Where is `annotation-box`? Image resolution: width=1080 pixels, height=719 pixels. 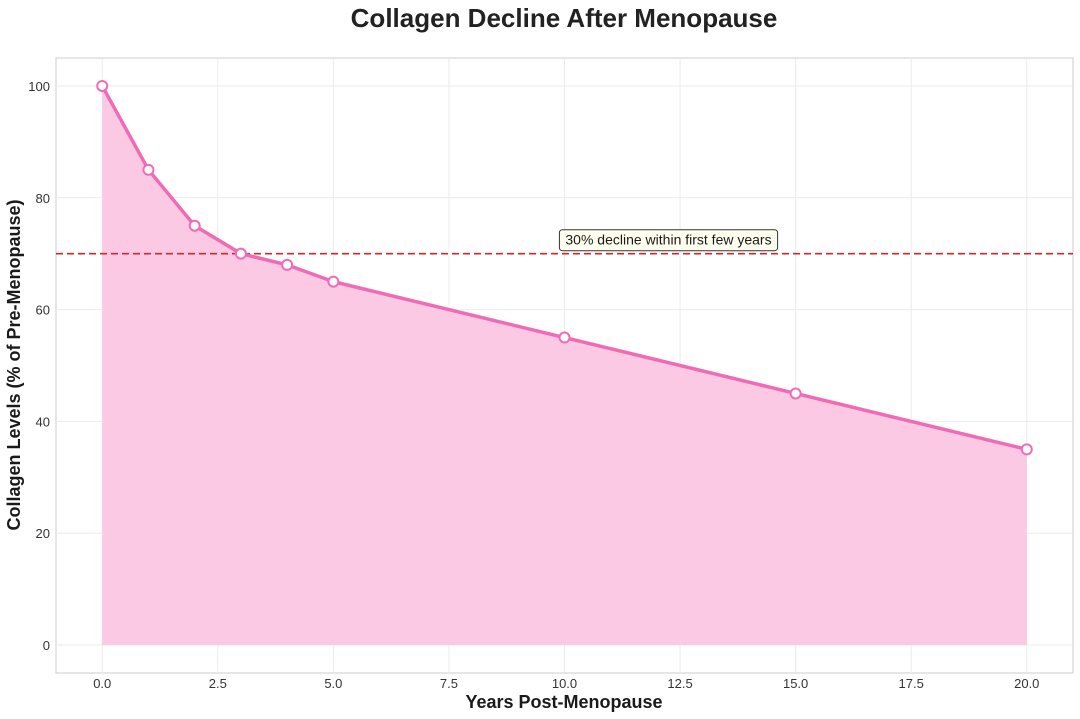
annotation-box is located at coordinates (668, 240).